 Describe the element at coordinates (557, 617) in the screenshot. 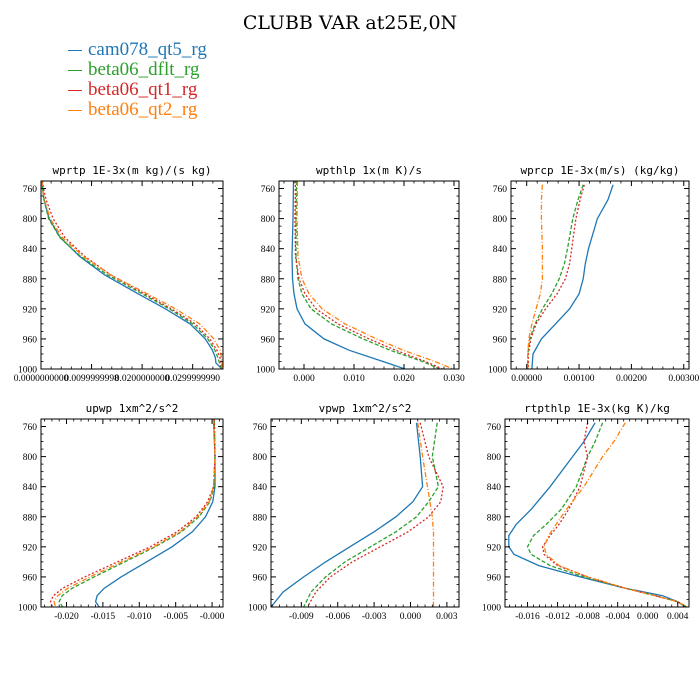

I see `x-tick-label: -0.012` at that location.